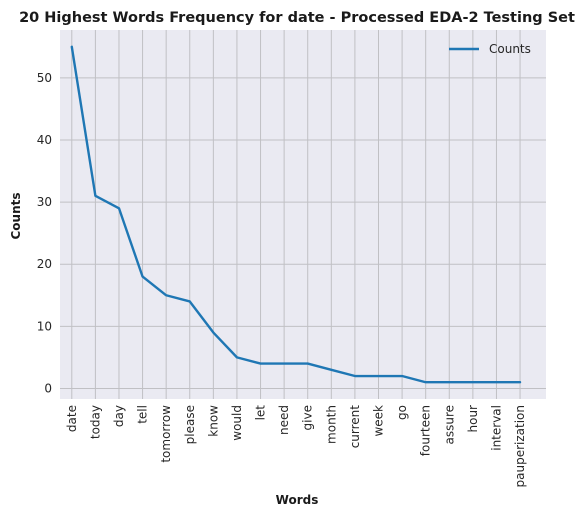  What do you see at coordinates (261, 413) in the screenshot?
I see `x-tick-label: let` at bounding box center [261, 413].